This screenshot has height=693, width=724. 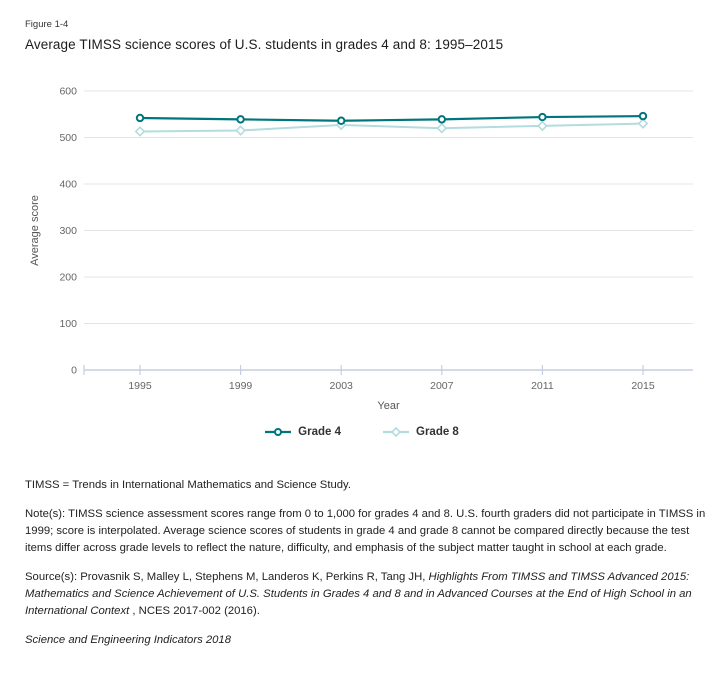 What do you see at coordinates (68, 138) in the screenshot?
I see `y-tick-label: 500` at bounding box center [68, 138].